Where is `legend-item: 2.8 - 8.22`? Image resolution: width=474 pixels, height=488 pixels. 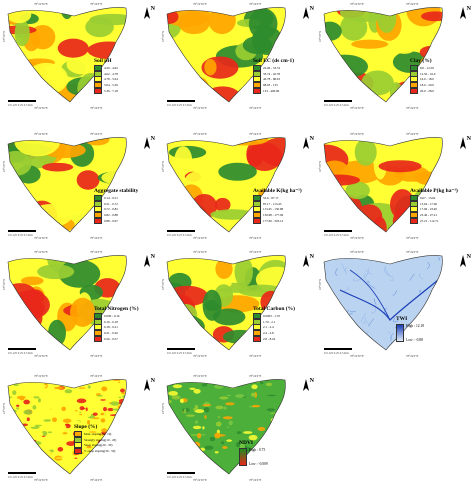 legend-item: 2.8 - 8.22 is located at coordinates (279, 338).